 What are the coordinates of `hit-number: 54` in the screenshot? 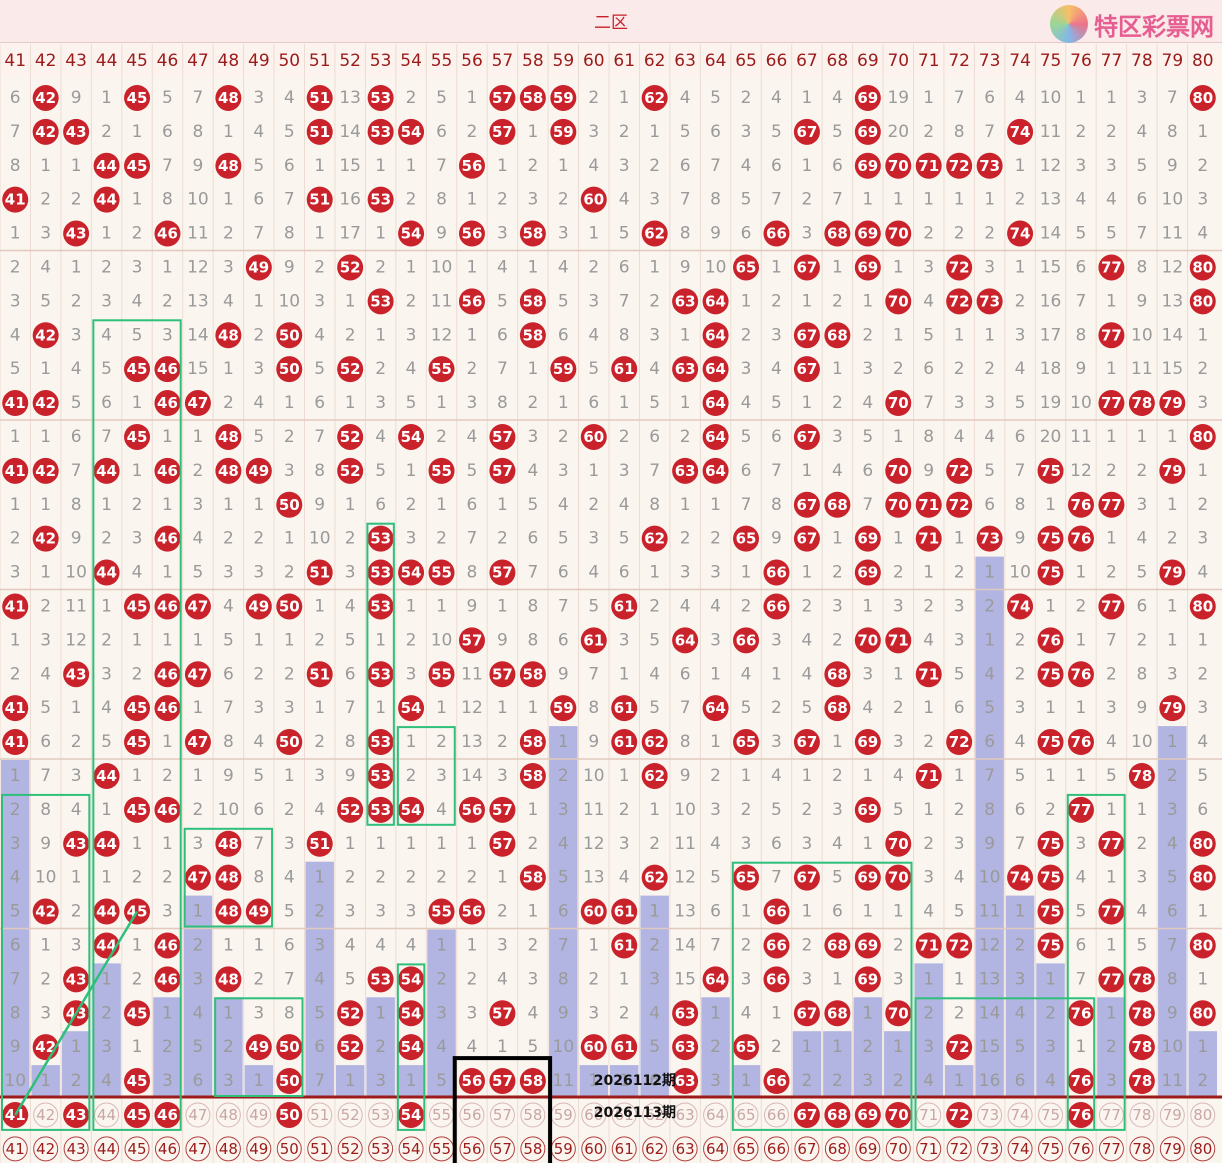 It's located at (411, 979).